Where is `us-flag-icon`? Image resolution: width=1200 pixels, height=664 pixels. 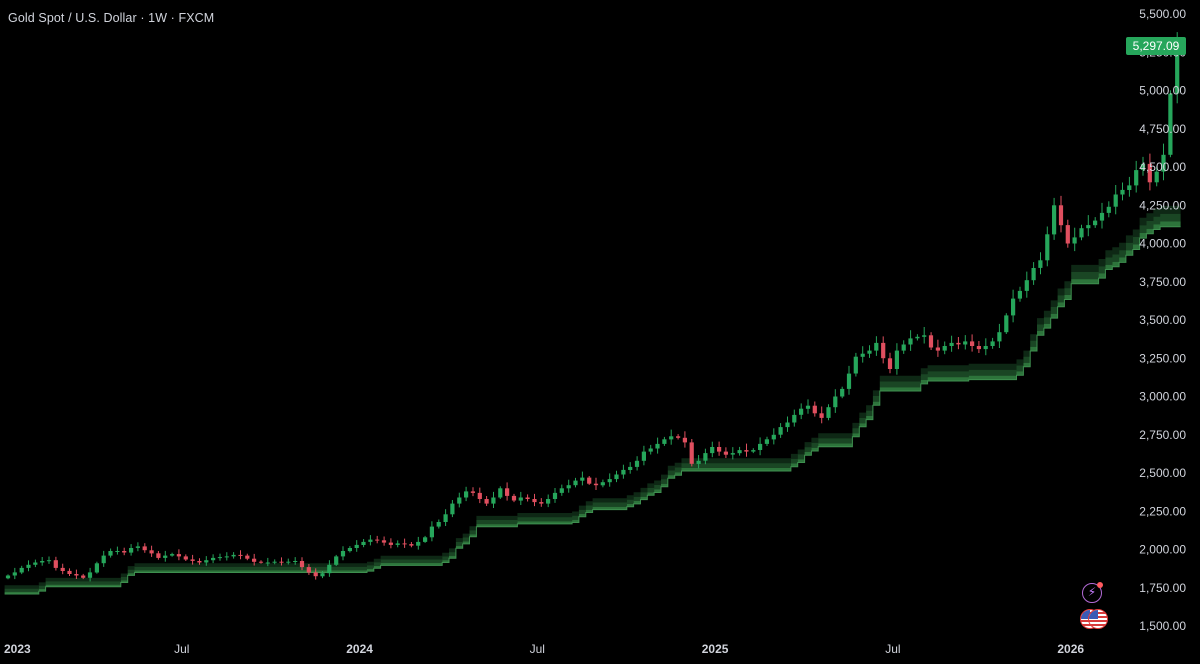
us-flag-icon is located at coordinates (1095, 620).